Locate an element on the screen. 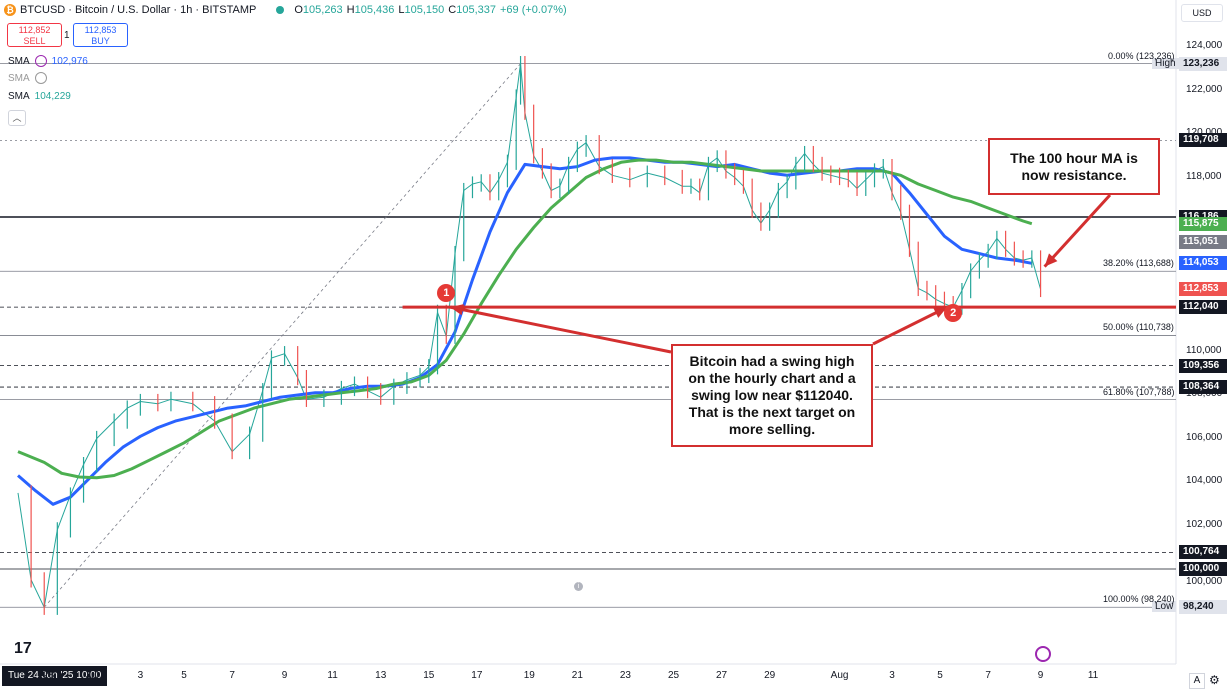 This screenshot has height=689, width=1227. price-tag: 115,051 is located at coordinates (1203, 241).